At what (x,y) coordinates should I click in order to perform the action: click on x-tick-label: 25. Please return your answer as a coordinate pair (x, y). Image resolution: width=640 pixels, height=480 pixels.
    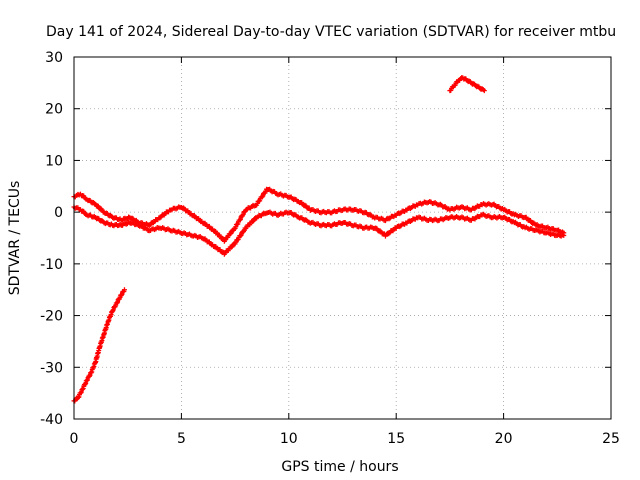
    Looking at the image, I should click on (611, 439).